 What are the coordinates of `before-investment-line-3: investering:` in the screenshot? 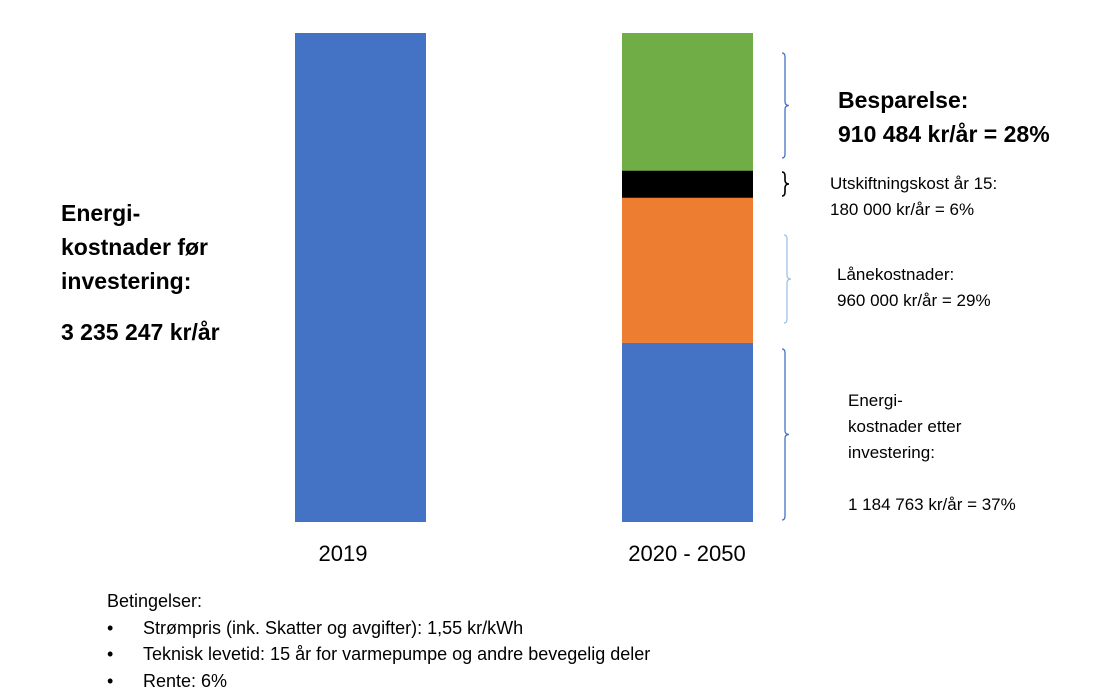 It's located at (126, 281).